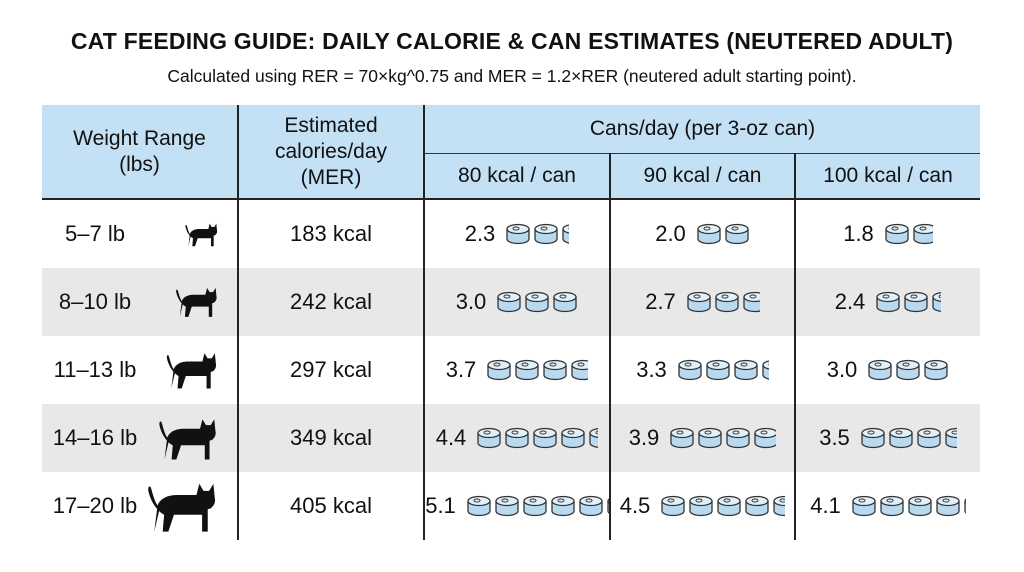 The height and width of the screenshot is (572, 1024). Describe the element at coordinates (330, 152) in the screenshot. I see `header-calories: Estimated calories/day (MER)` at that location.